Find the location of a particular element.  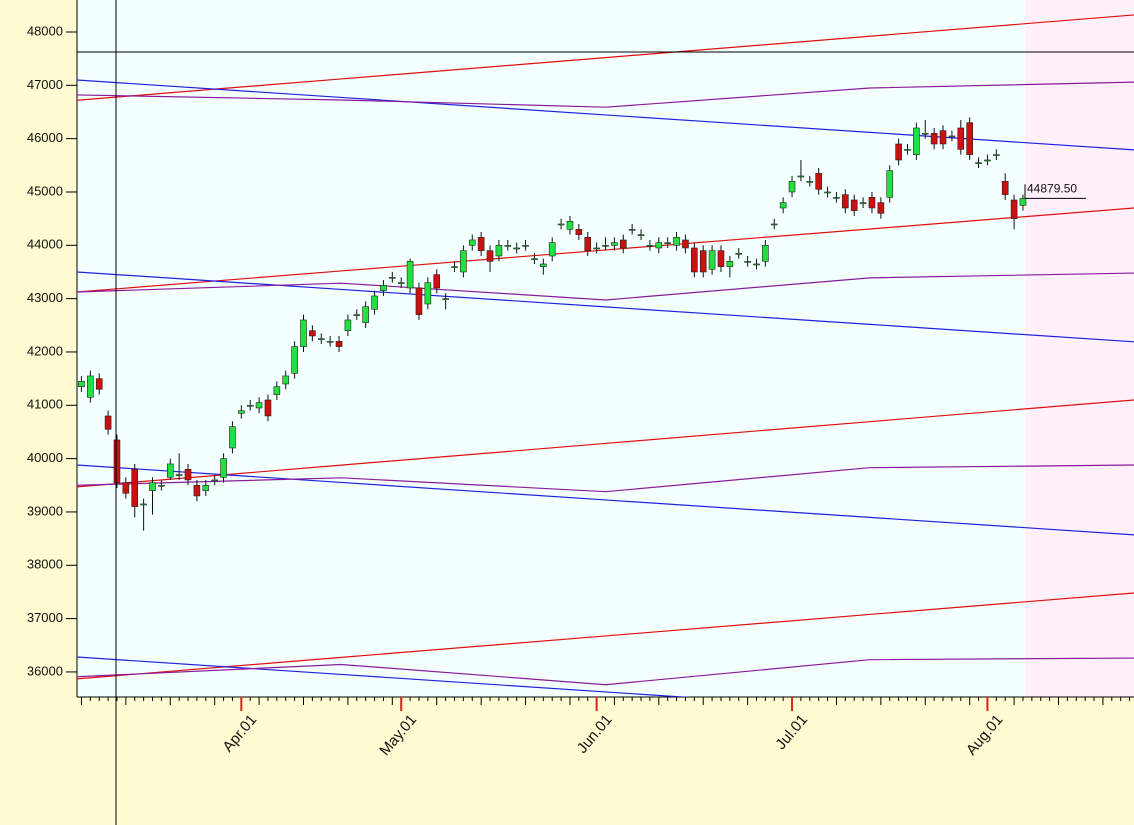

last-price-label: 44879.50 is located at coordinates (1052, 189).